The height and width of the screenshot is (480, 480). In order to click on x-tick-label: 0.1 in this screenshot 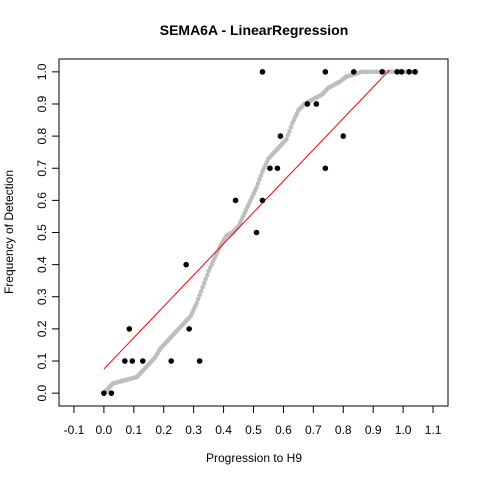, I will do `click(133, 430)`.